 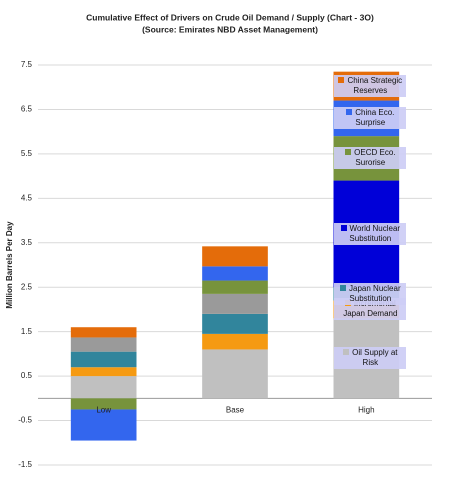 What do you see at coordinates (27, 109) in the screenshot?
I see `y-tick-label: 6.5` at bounding box center [27, 109].